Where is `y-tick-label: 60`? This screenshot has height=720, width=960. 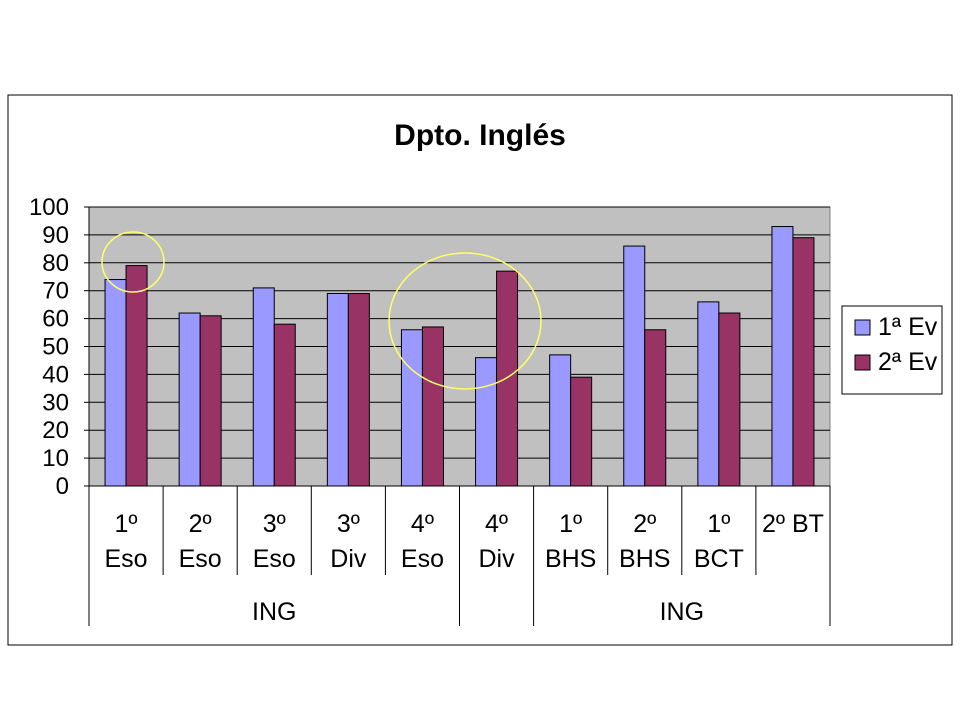
y-tick-label: 60 is located at coordinates (55, 319).